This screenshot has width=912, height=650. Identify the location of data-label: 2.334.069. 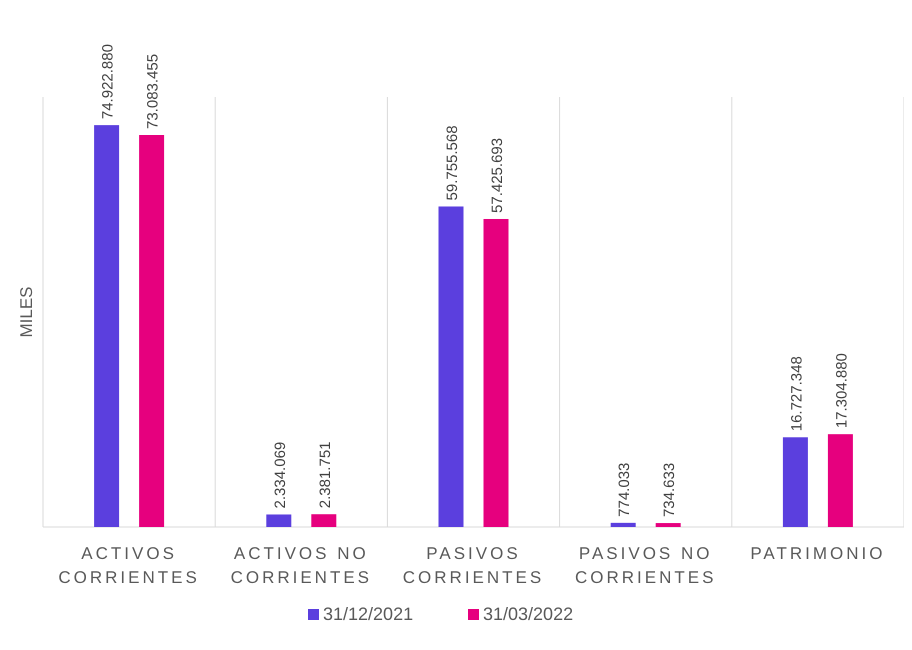
(280, 475).